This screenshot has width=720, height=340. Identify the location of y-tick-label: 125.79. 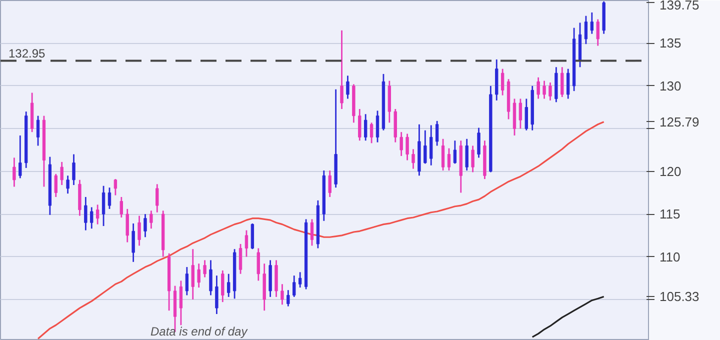
(680, 122).